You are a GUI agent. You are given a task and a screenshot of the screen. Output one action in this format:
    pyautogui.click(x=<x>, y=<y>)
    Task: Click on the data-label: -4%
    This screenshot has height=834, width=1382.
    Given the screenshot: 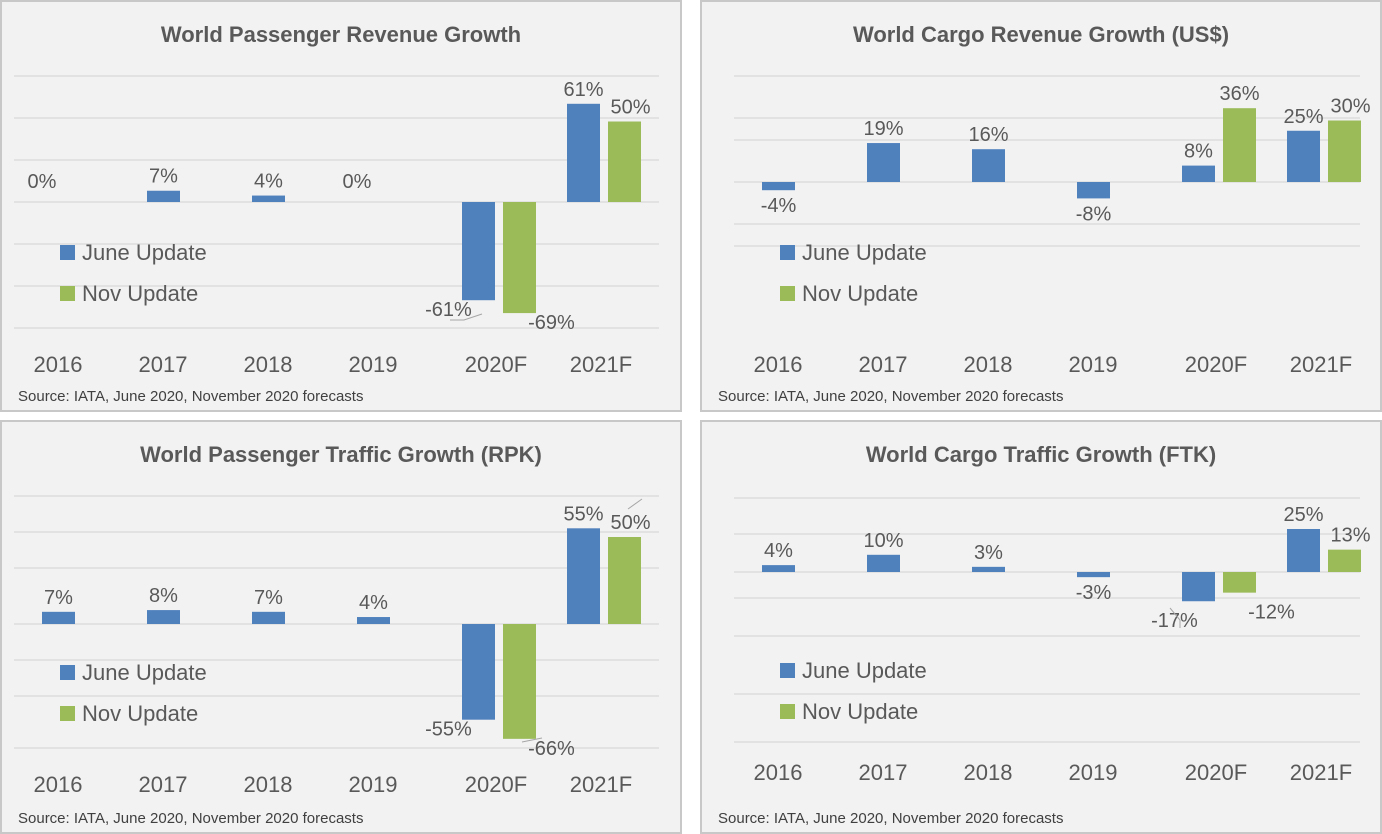 What is the action you would take?
    pyautogui.click(x=779, y=206)
    